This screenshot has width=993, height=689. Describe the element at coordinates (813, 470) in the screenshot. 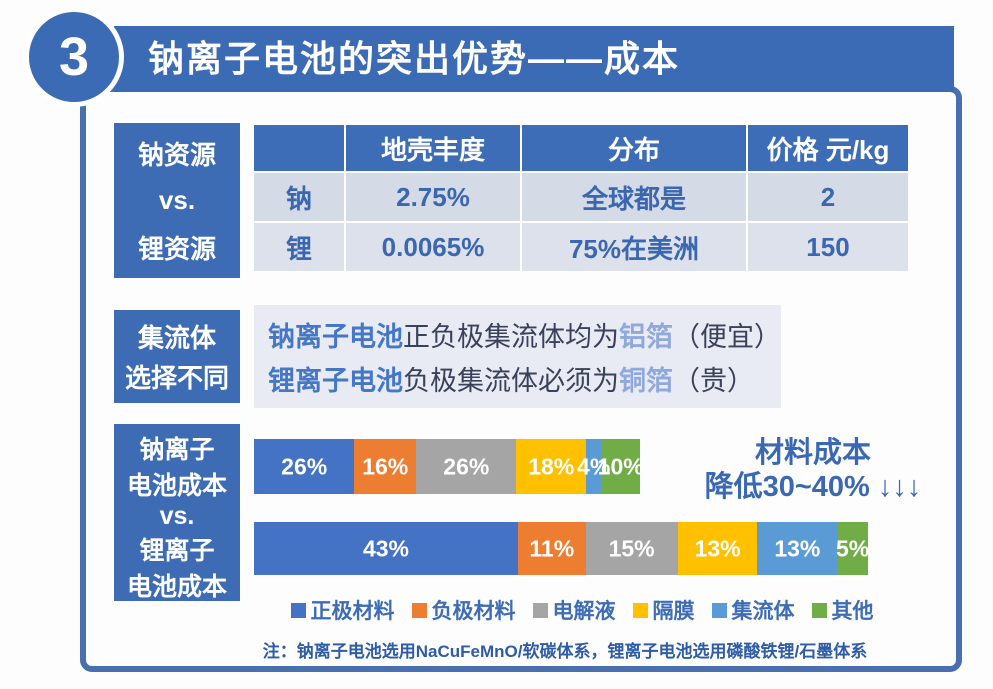

I see `cost-reduction-annotation: 材料成本 降低30~40% ↓↓↓` at that location.